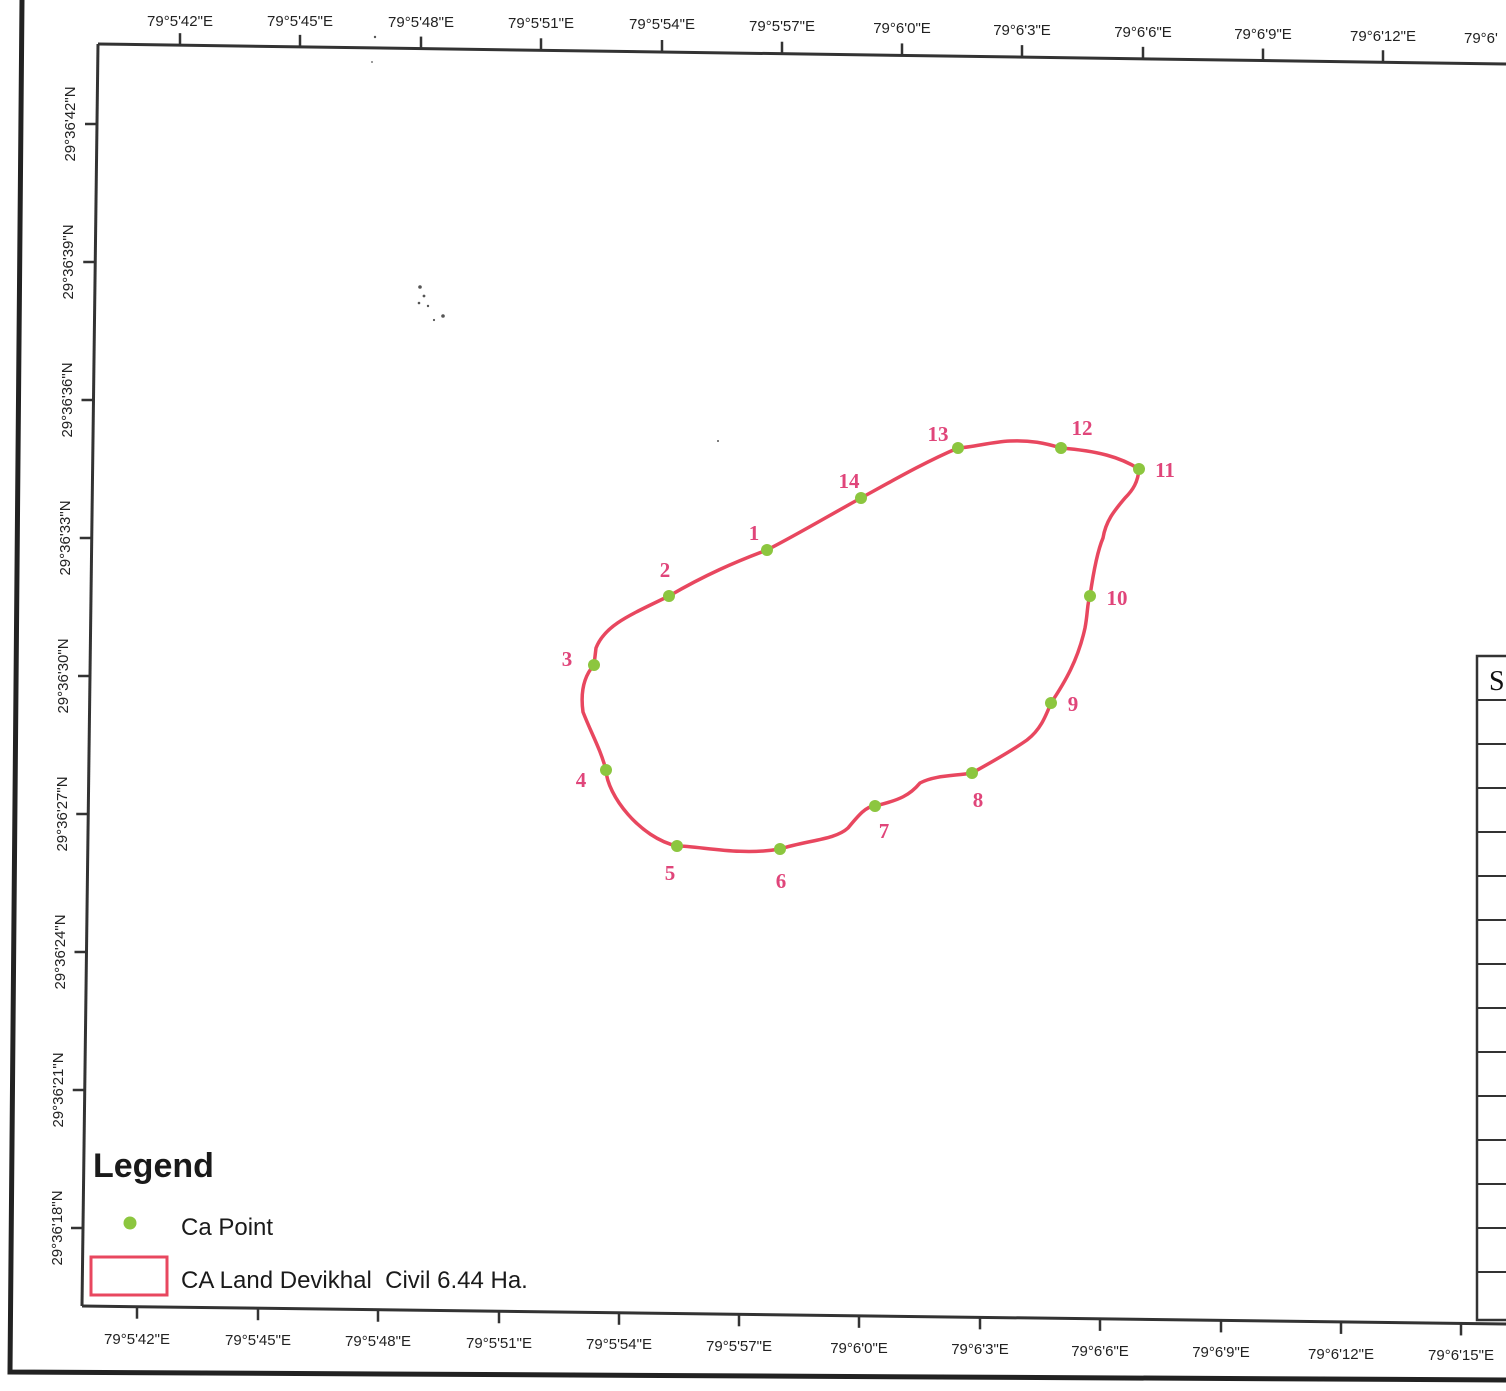 Image resolution: width=1506 pixels, height=1391 pixels. Describe the element at coordinates (793, 1315) in the screenshot. I see `map-frame-bottom` at that location.